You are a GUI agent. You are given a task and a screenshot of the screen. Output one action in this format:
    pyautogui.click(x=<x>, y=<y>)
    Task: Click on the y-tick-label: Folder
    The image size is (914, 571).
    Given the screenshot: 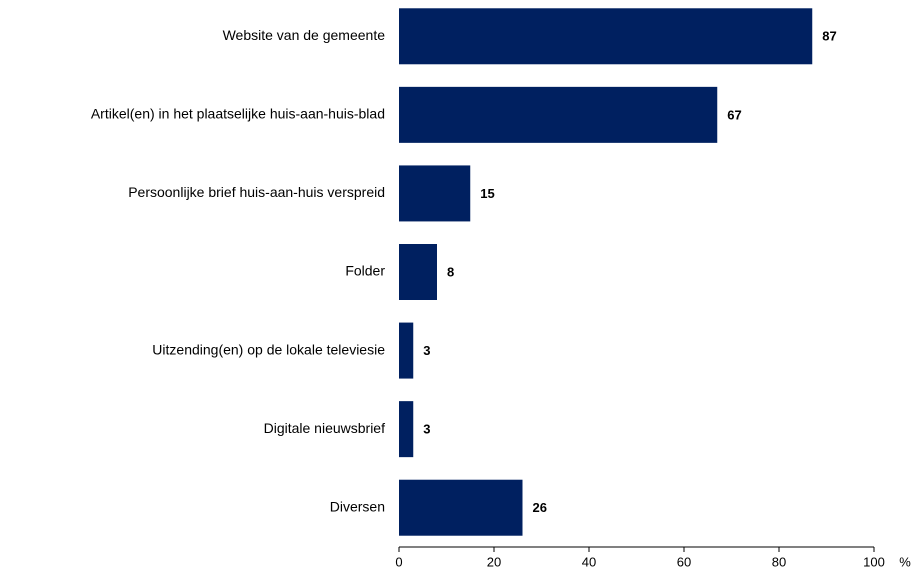 What is the action you would take?
    pyautogui.click(x=365, y=271)
    